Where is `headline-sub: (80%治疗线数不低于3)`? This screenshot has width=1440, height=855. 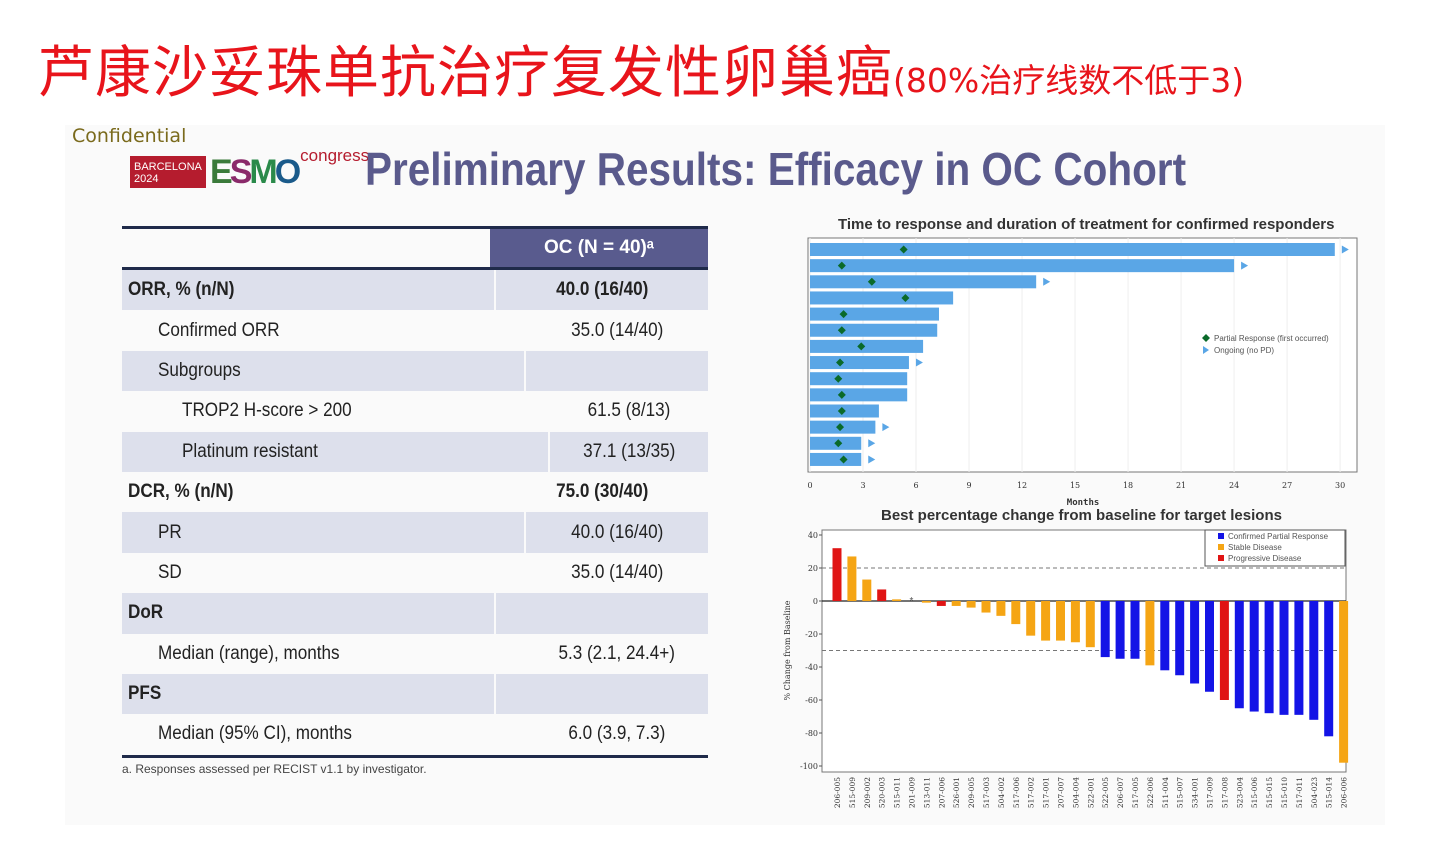
headline-sub: (80%治疗线数不低于3) is located at coordinates (1069, 80).